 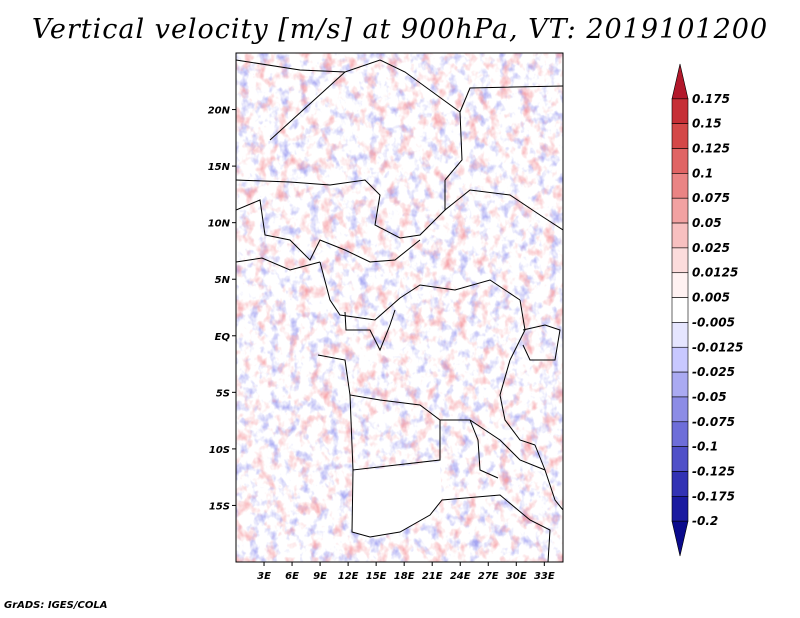 I want to click on colorbar-label: -0.0125, so click(x=717, y=347).